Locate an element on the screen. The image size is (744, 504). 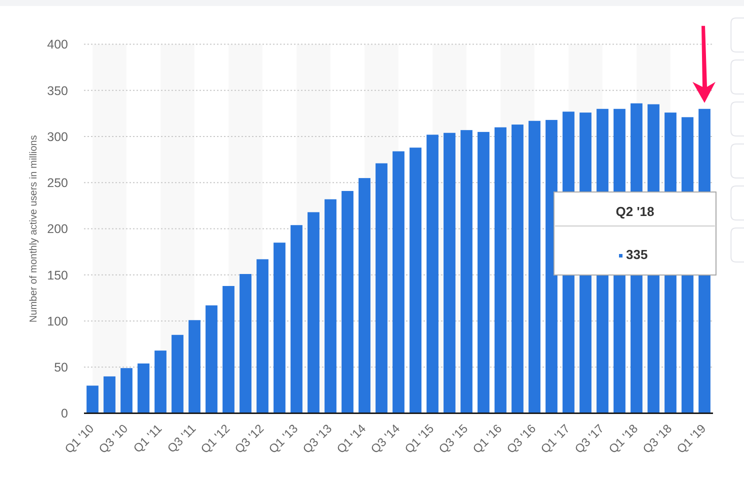
x-tick-label: Q1 '17 is located at coordinates (555, 438).